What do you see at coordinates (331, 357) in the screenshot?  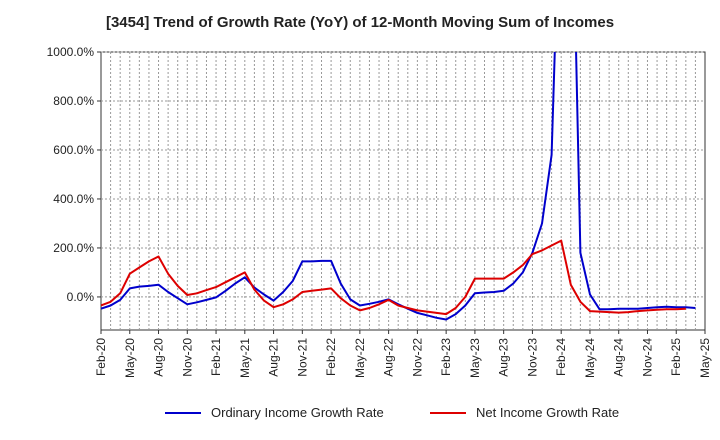 I see `x-tick-label: Feb-22` at bounding box center [331, 357].